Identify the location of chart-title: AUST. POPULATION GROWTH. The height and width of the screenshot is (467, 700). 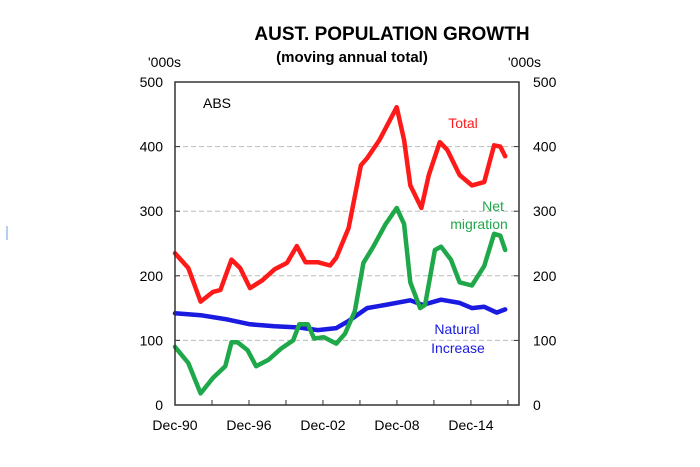
(391, 34).